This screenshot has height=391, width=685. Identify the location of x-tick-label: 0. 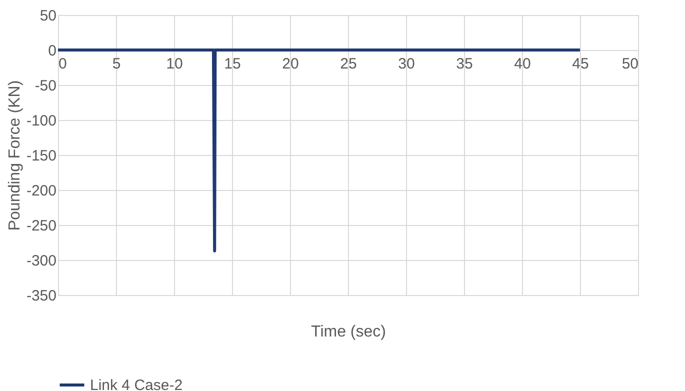
(62, 64).